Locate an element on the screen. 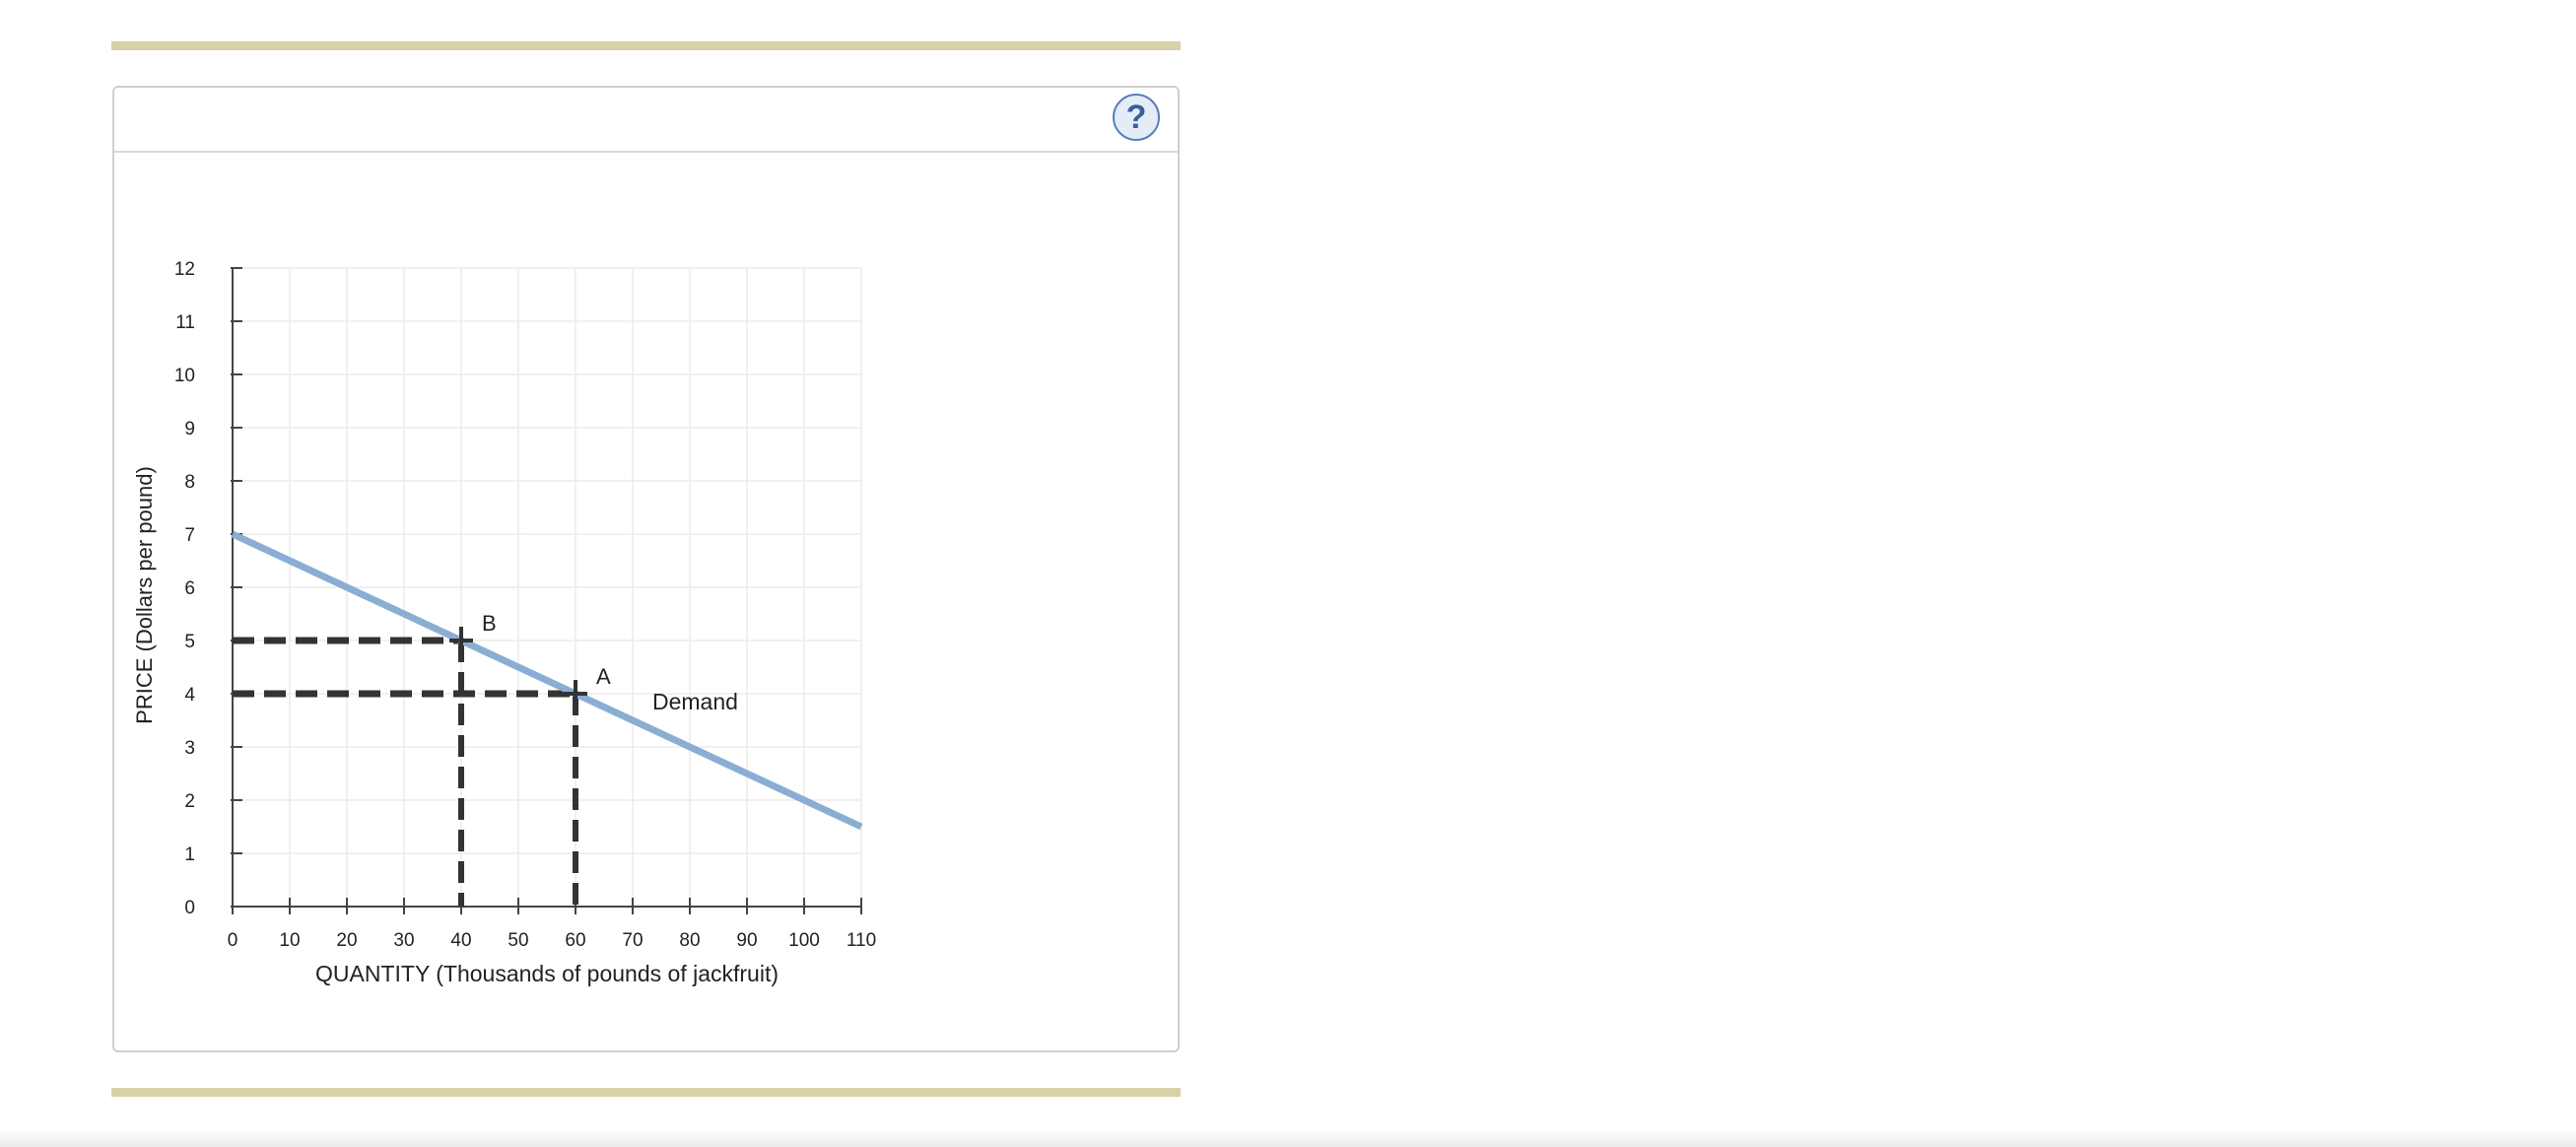  x-tick-label-30: 30 is located at coordinates (403, 940).